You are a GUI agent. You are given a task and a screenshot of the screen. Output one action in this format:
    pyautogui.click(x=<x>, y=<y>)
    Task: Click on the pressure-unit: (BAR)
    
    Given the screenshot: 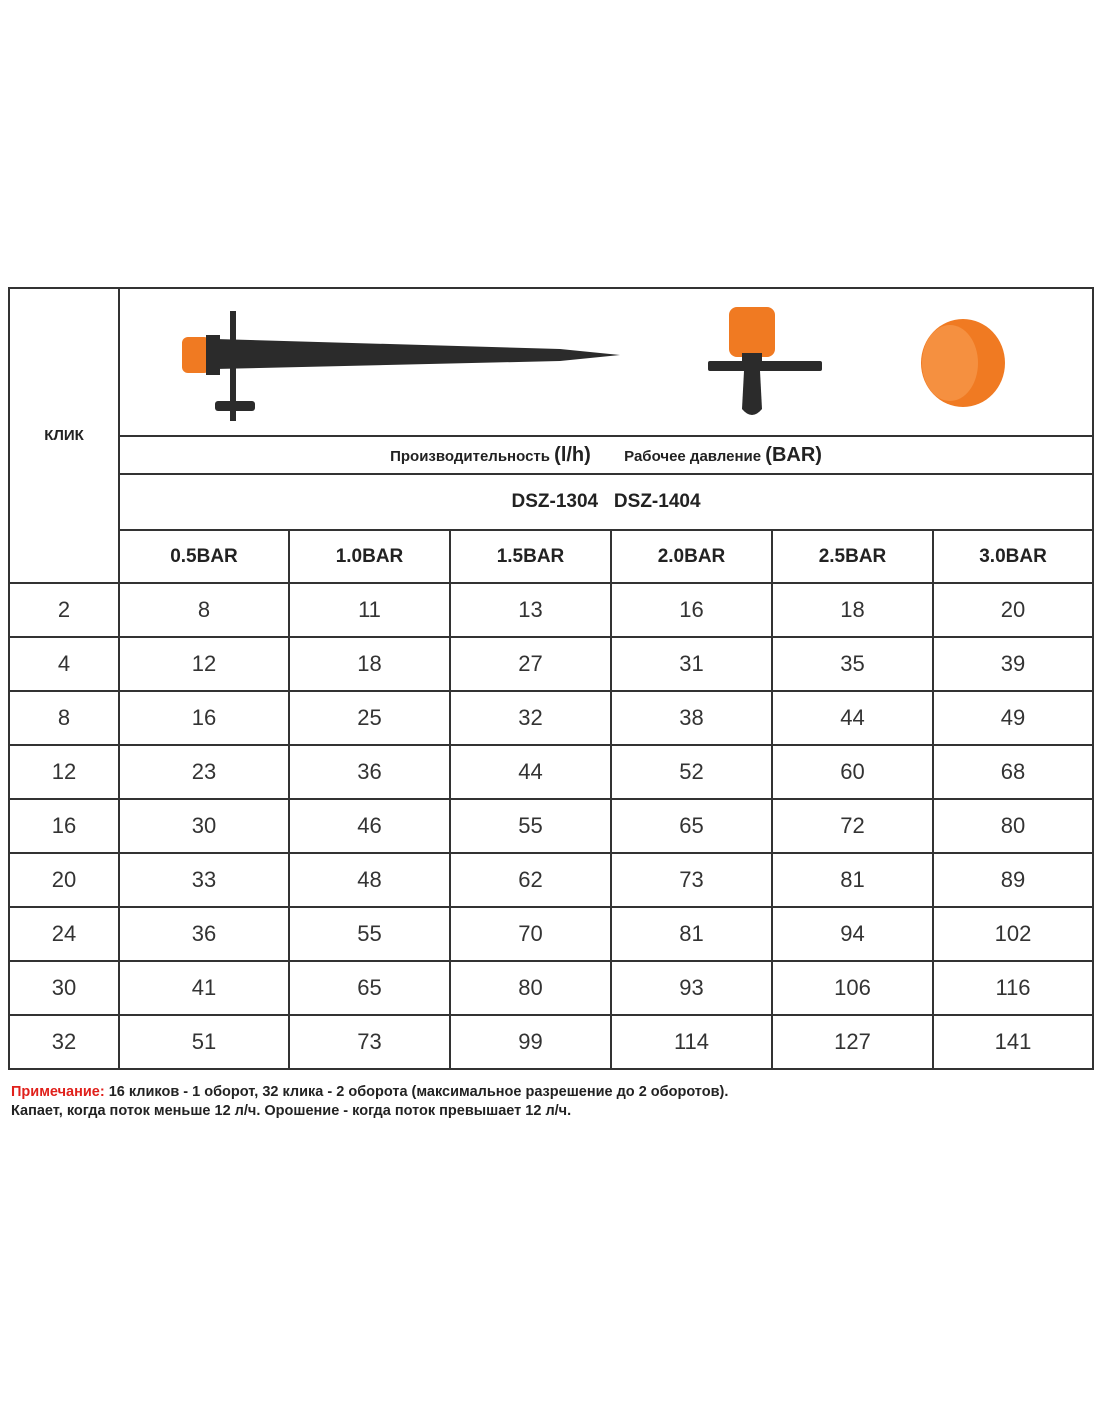 What is the action you would take?
    pyautogui.click(x=793, y=454)
    